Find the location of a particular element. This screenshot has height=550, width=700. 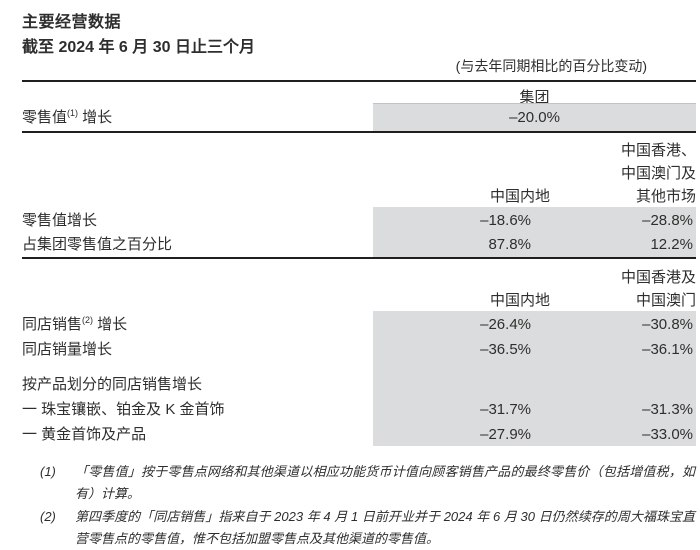

retail-col2-header: 中国香港、 中国澳门及 其他市场 is located at coordinates (658, 173).